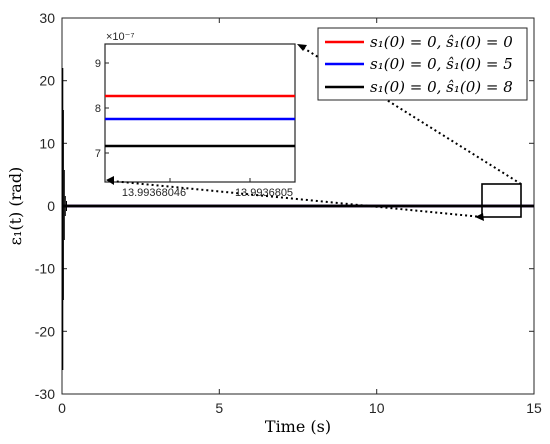 This screenshot has height=444, width=550. What do you see at coordinates (47, 18) in the screenshot?
I see `y-tick-label: 30` at bounding box center [47, 18].